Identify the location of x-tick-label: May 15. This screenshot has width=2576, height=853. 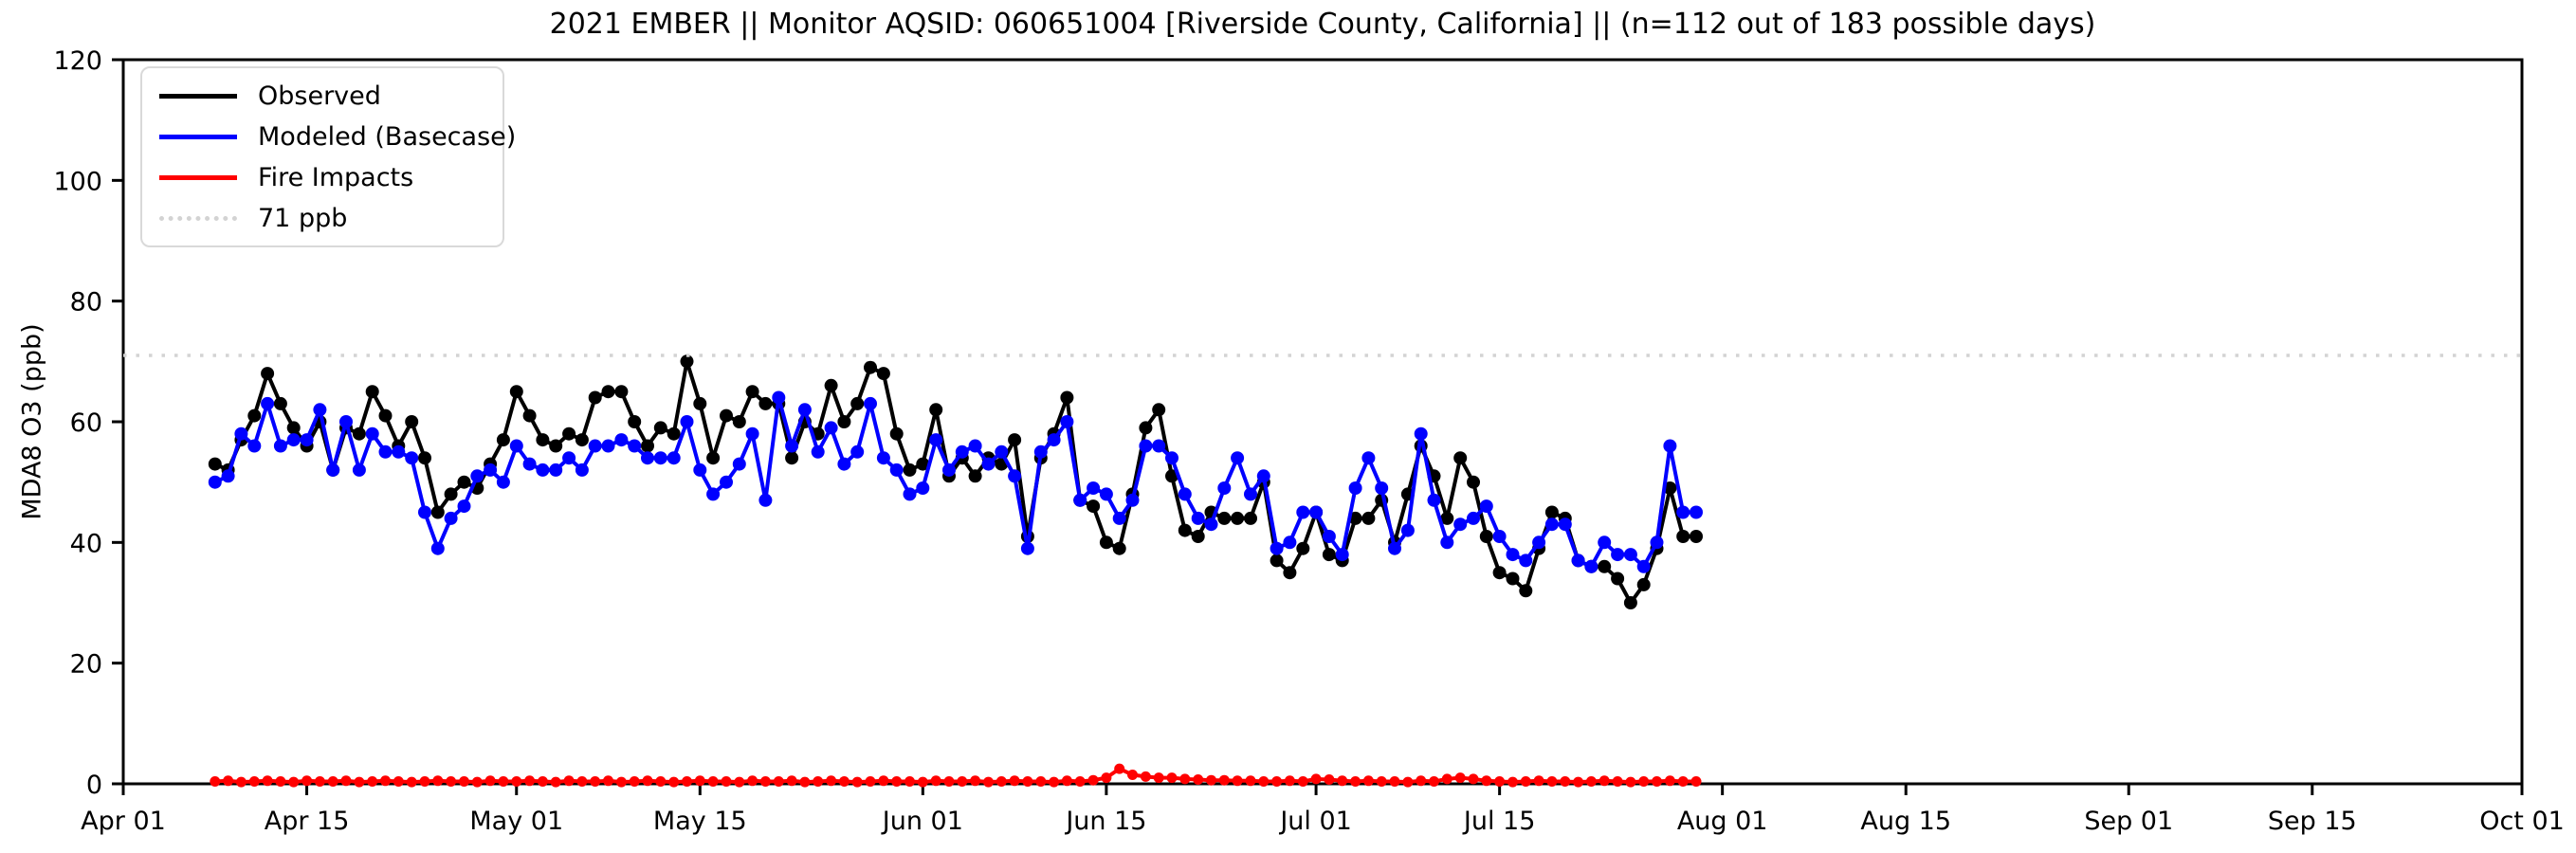
(700, 821).